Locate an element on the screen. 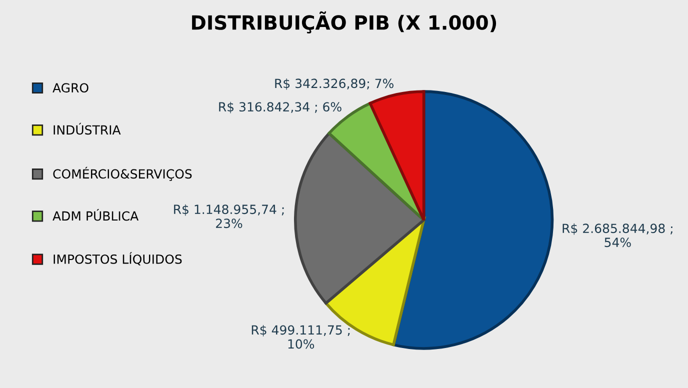  legend-label: ADM PÚBLICA is located at coordinates (95, 214).